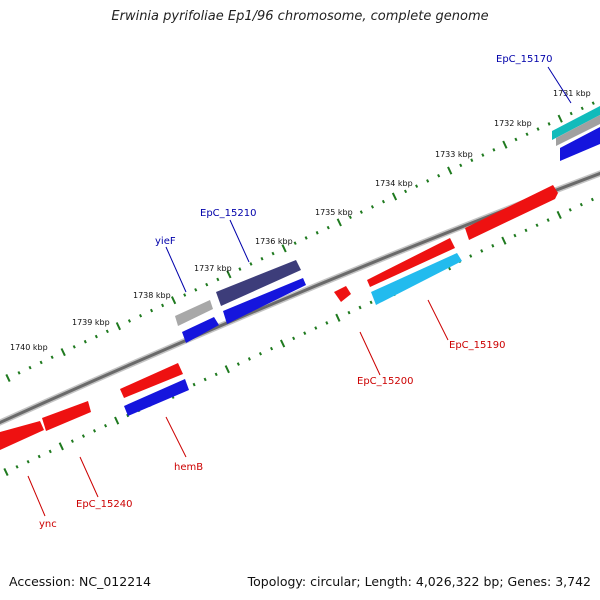  What do you see at coordinates (29, 347) in the screenshot?
I see `kbp-label: 1740 kbp` at bounding box center [29, 347].